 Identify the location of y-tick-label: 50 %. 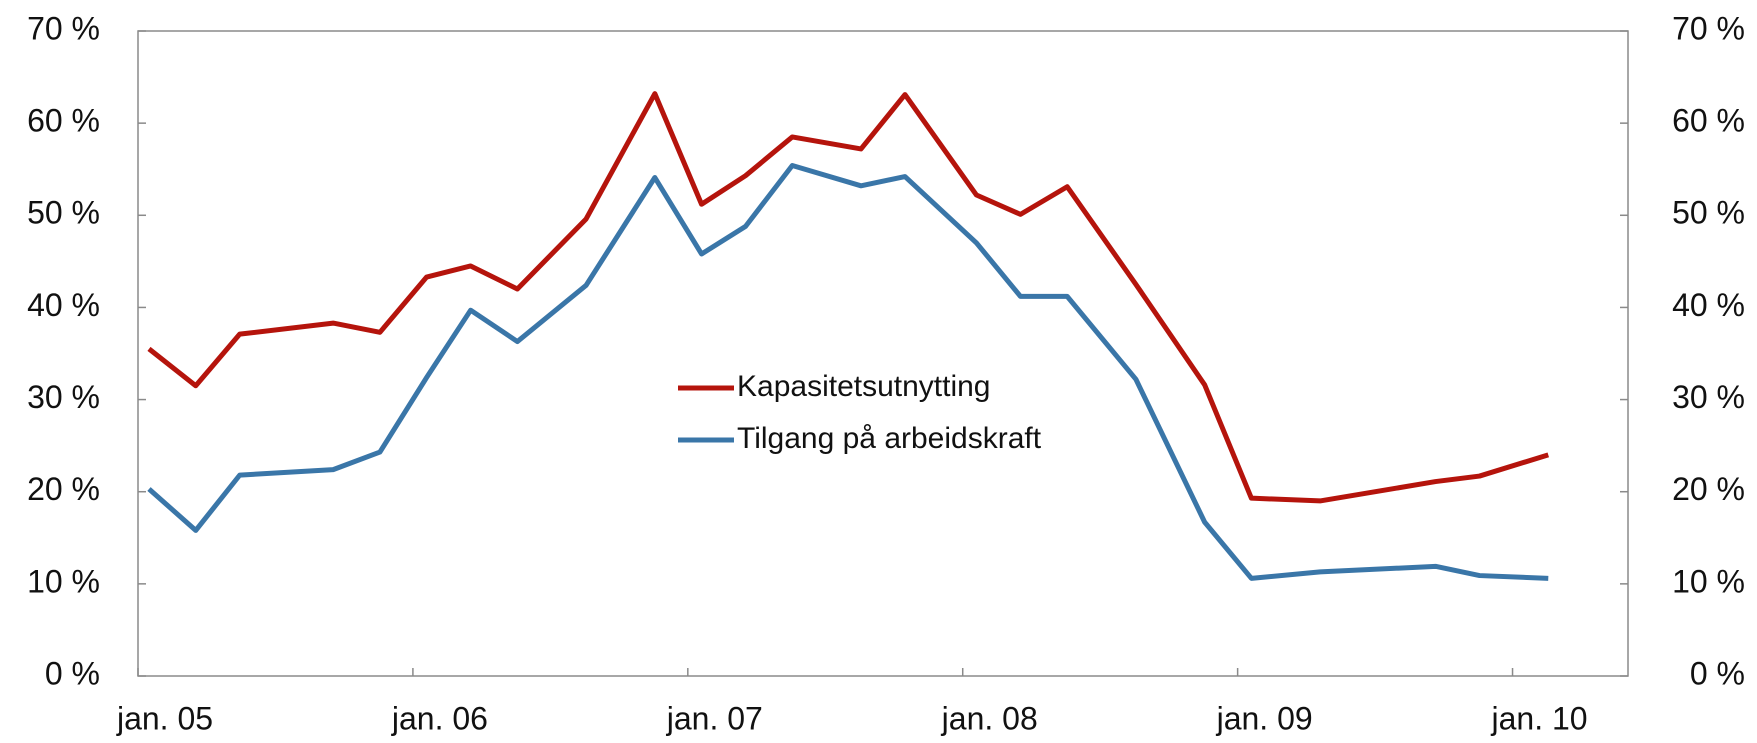
(63, 213).